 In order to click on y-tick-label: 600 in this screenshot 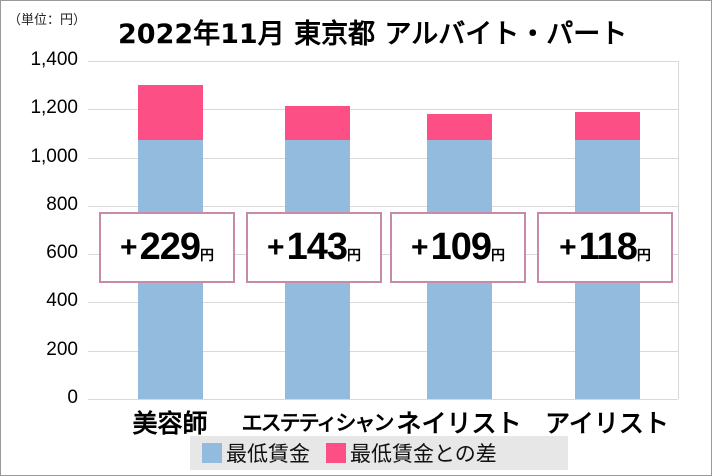, I will do `click(62, 253)`.